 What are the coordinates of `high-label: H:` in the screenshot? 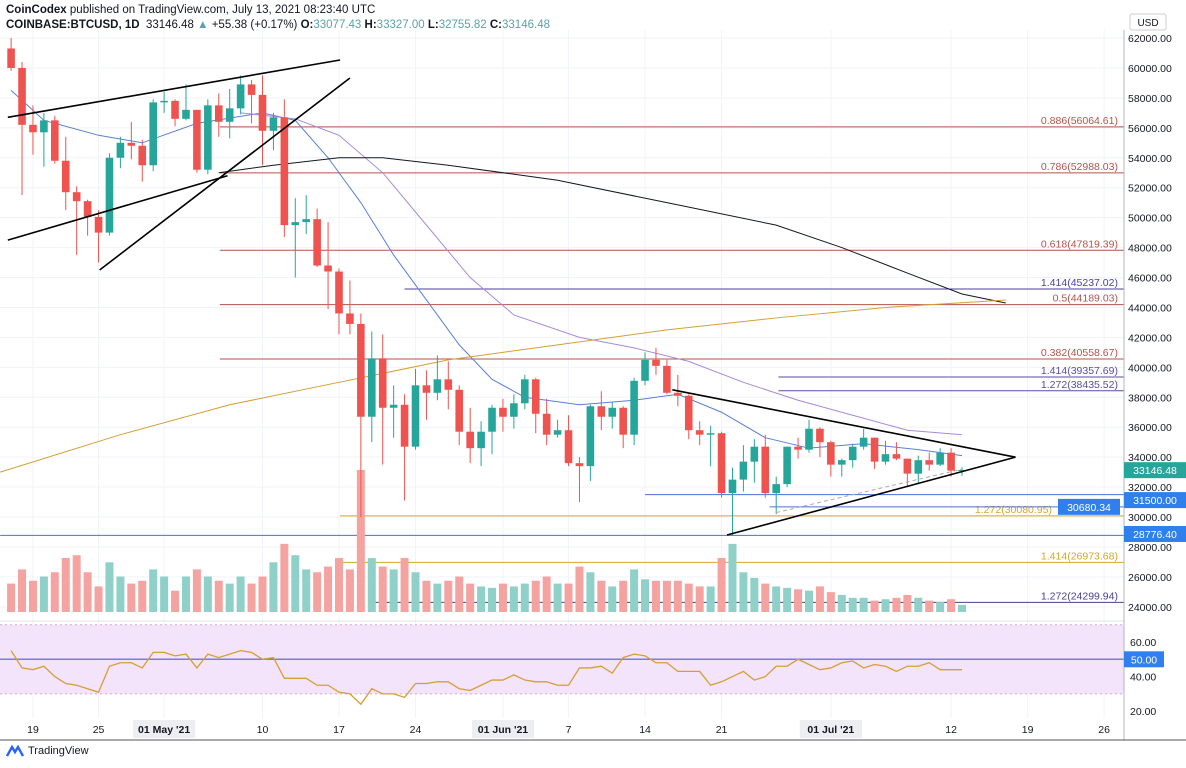 It's located at (370, 25).